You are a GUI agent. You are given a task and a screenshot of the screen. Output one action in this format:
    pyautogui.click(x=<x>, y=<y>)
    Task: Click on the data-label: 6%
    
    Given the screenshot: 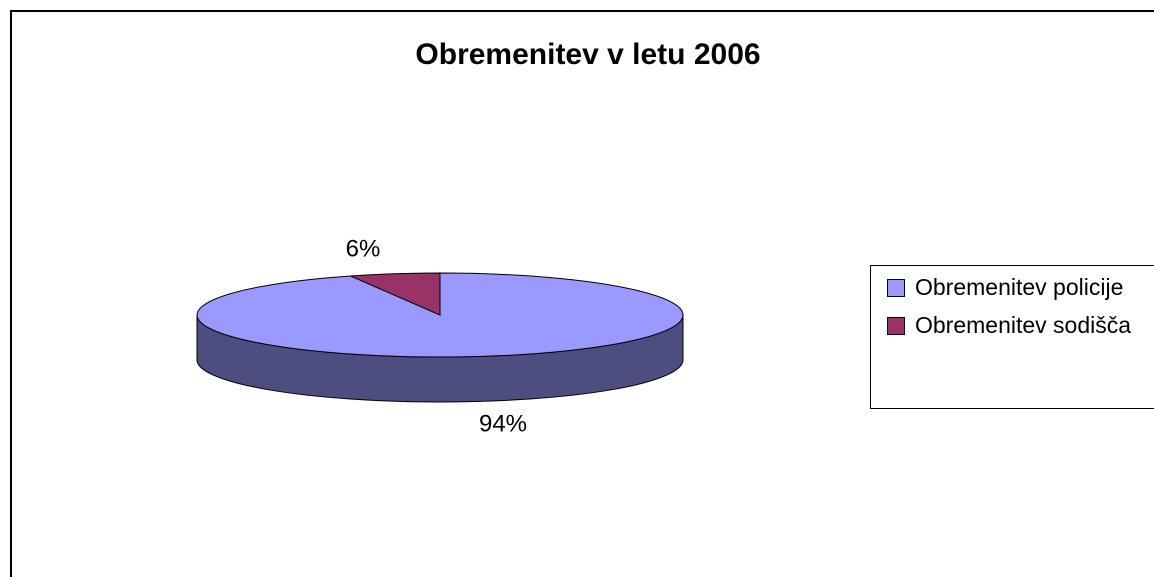 What is the action you would take?
    pyautogui.click(x=363, y=248)
    